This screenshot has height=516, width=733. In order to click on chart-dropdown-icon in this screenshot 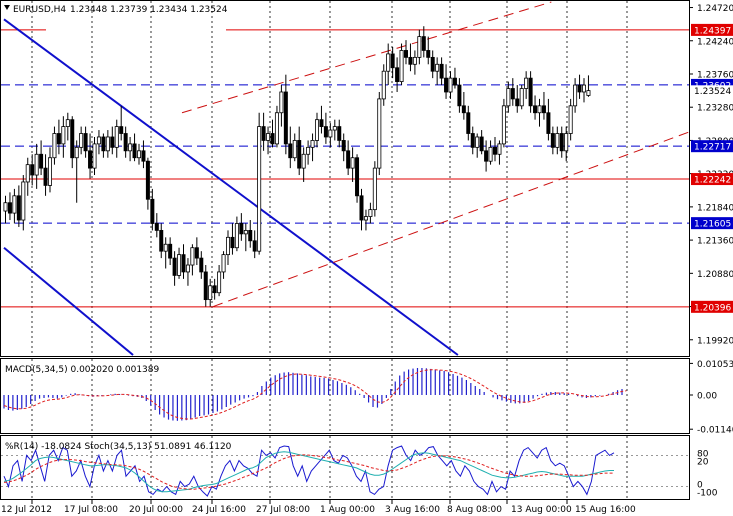, I will do `click(7, 7)`.